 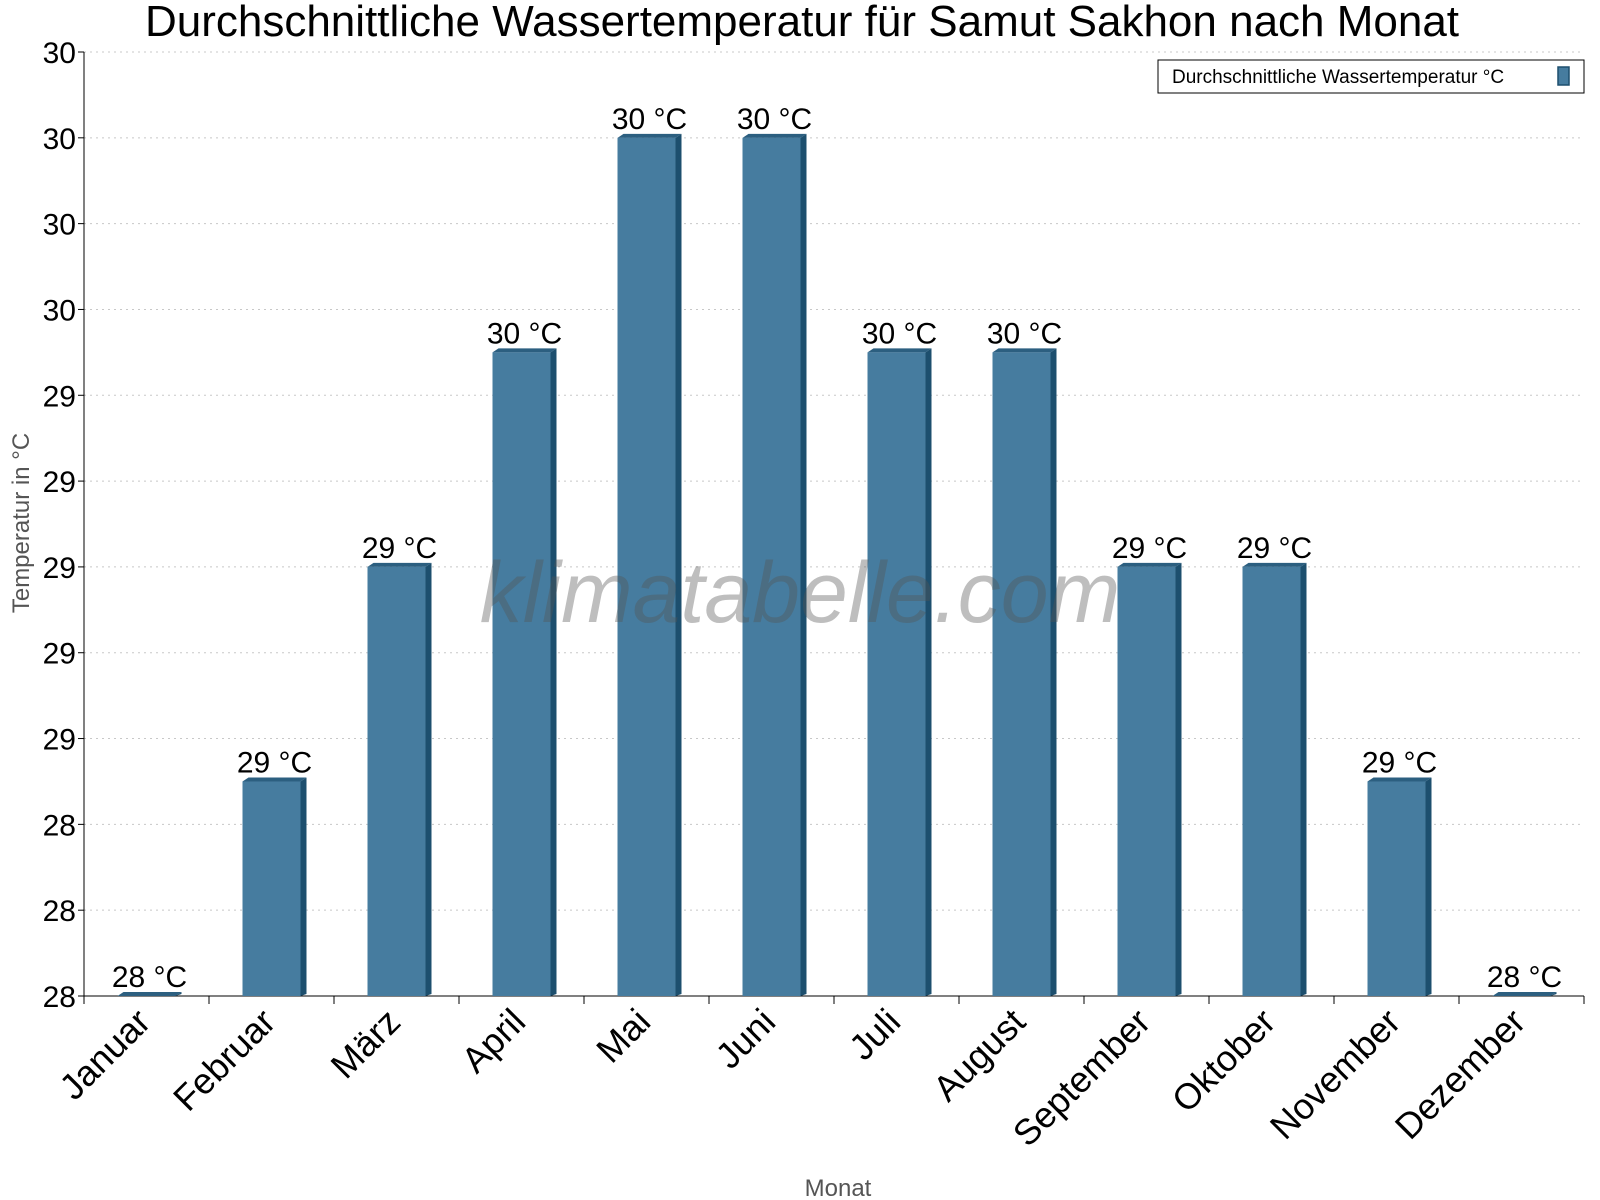 What do you see at coordinates (623, 1036) in the screenshot?
I see `x-tick-label: Mai` at bounding box center [623, 1036].